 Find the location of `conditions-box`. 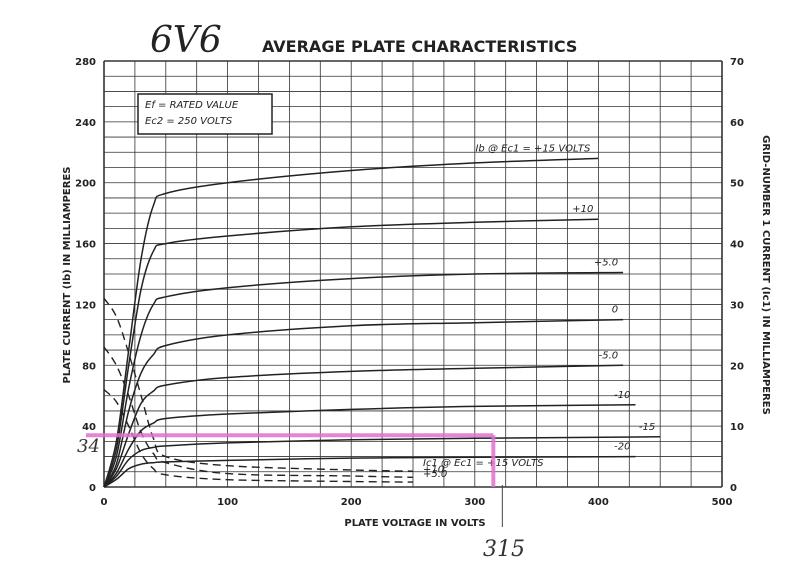

conditions-box is located at coordinates (205, 114).